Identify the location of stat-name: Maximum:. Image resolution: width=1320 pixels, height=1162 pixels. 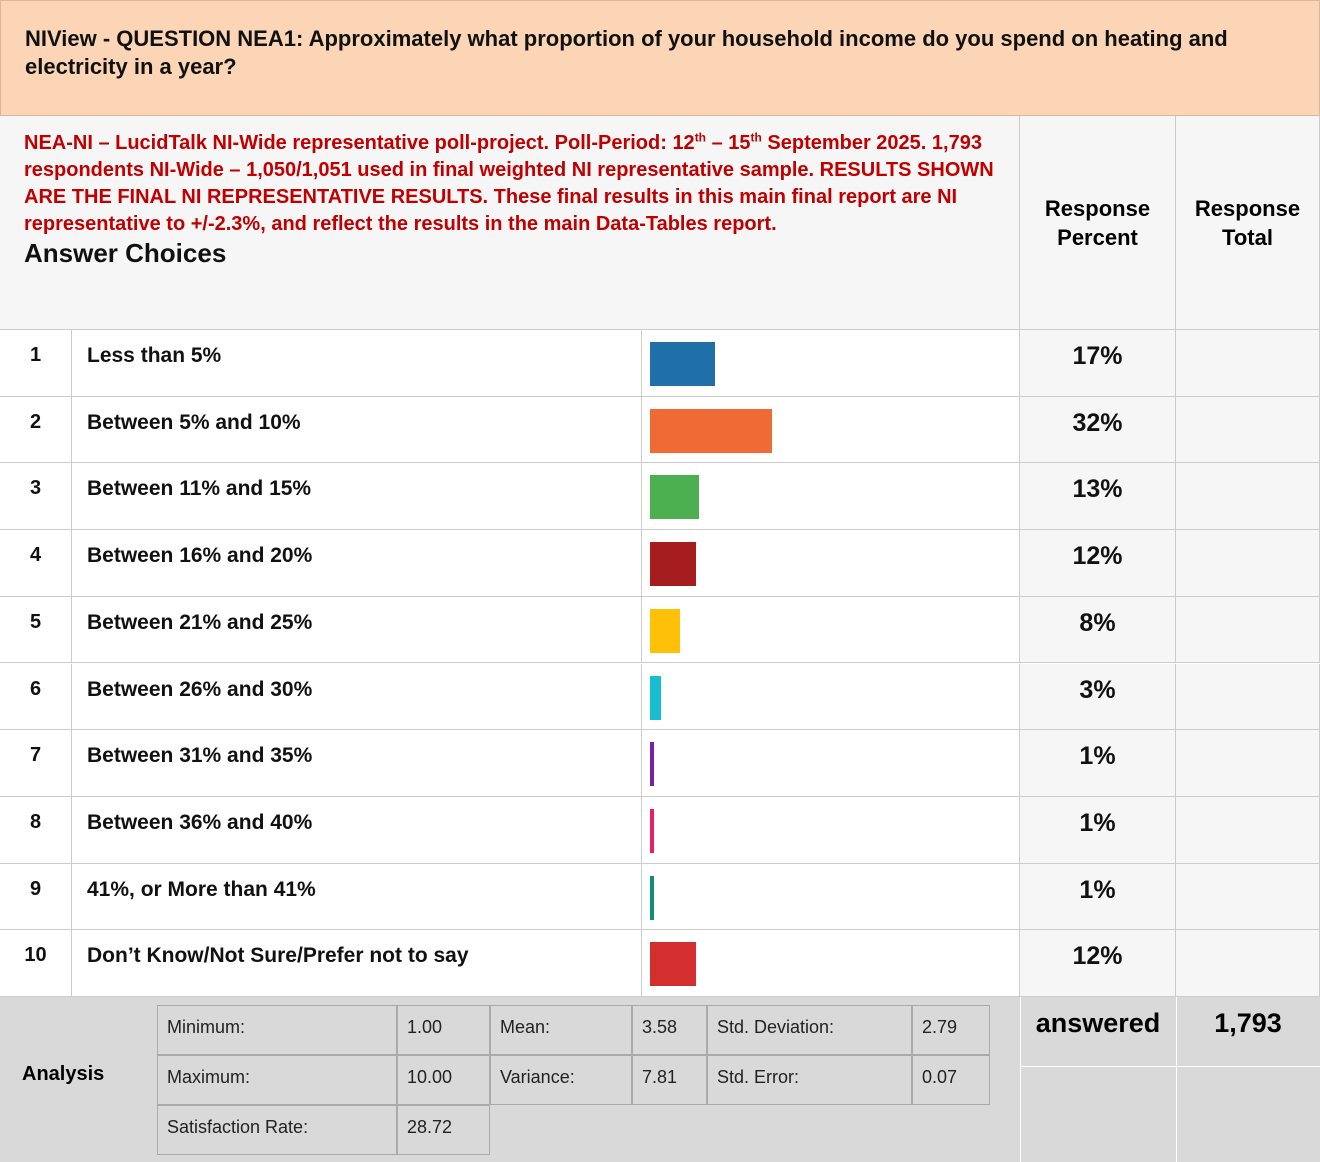
(277, 1080).